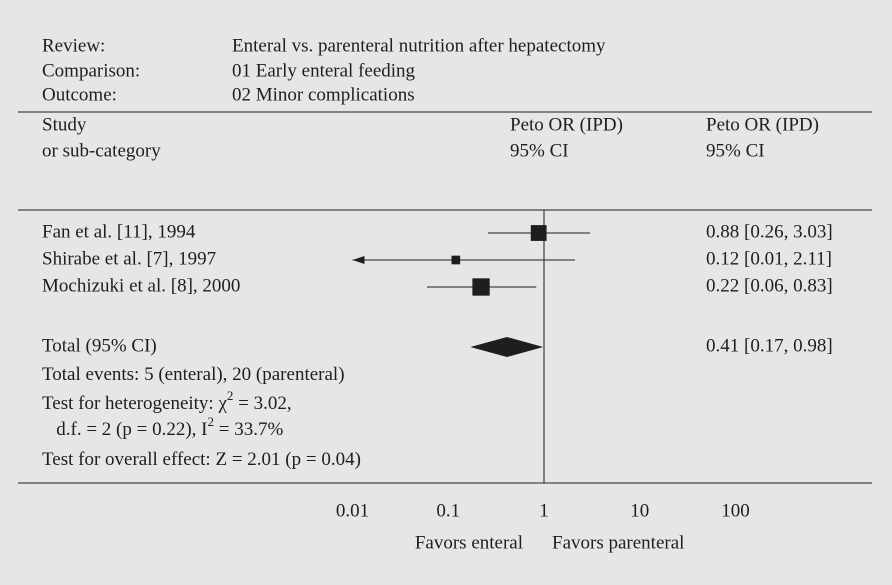  I want to click on note: d.f. = 2 (p = 0.22), I2 = 33.7%, so click(162, 427).